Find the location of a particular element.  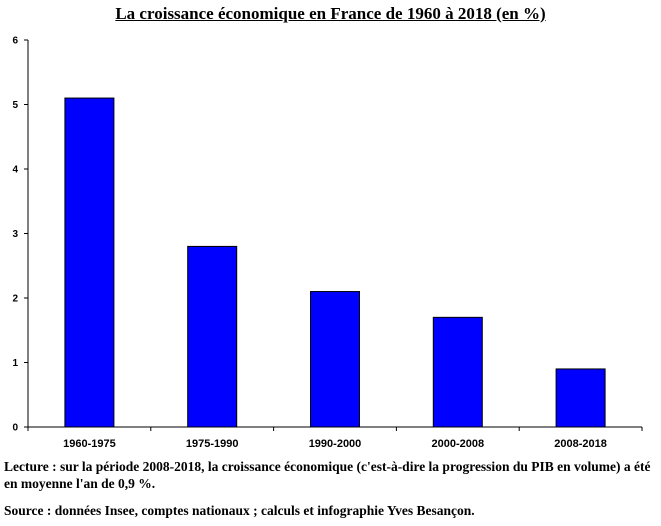

x-category-label: 1990-2000 is located at coordinates (335, 444).